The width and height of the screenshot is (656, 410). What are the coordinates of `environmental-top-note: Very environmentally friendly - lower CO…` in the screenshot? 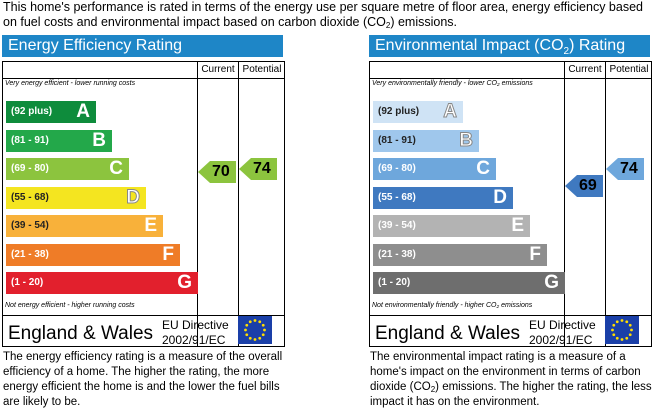 It's located at (452, 83).